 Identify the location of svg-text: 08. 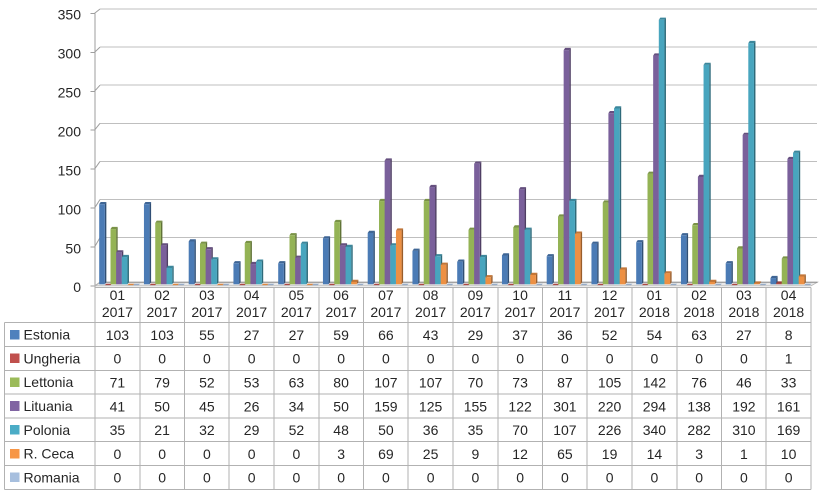
(431, 295).